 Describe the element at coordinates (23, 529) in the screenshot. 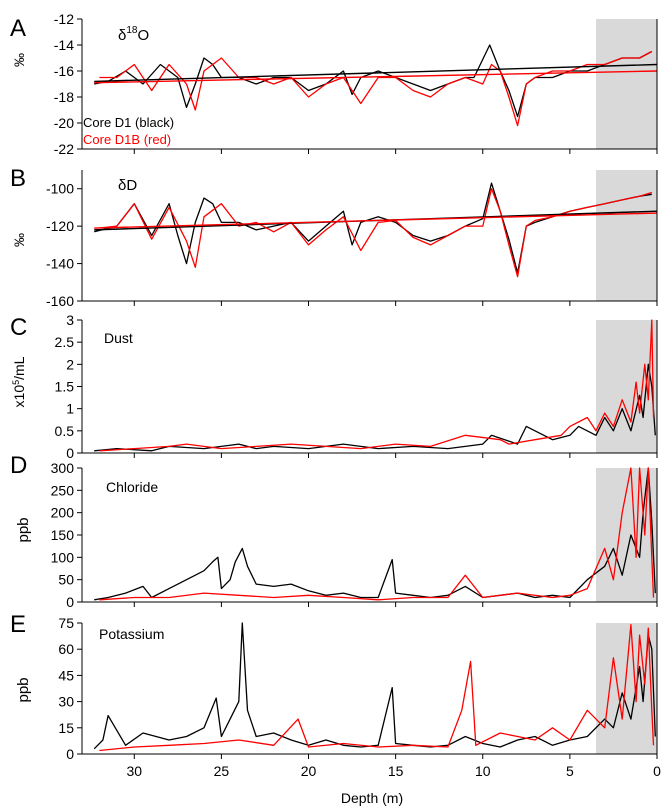

I see `panel-d-ylabel: ppb` at that location.